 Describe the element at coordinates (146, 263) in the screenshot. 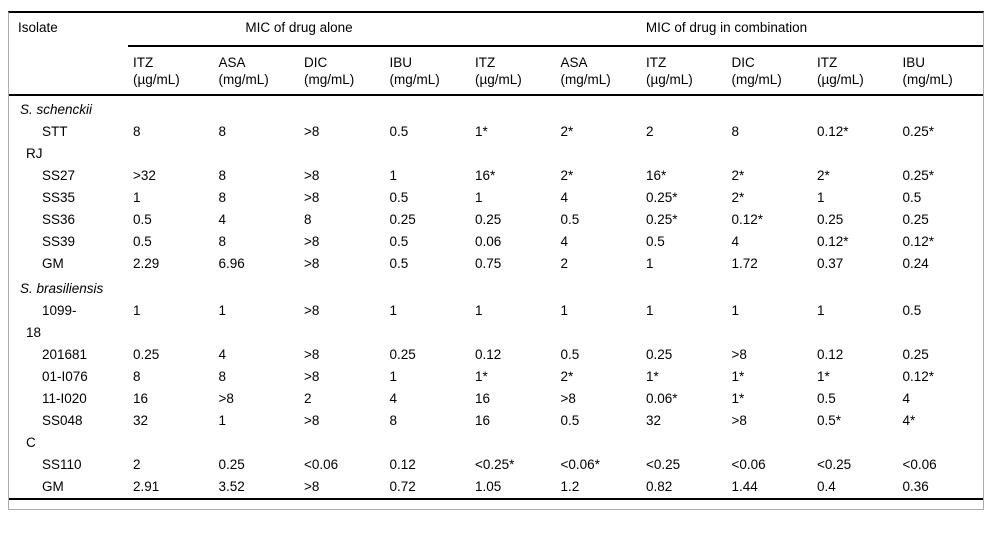

I see `value-cell: 2.29` at that location.